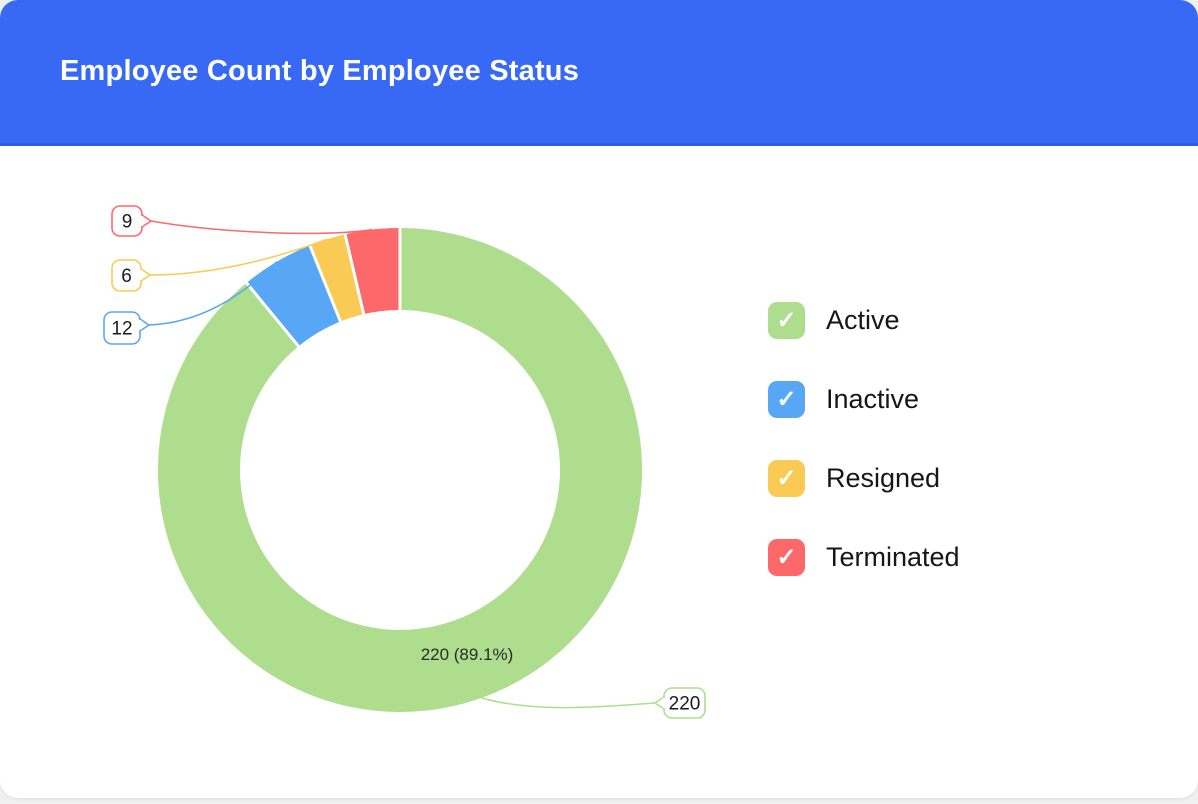 Image resolution: width=1198 pixels, height=804 pixels. I want to click on legend-label: Active, so click(863, 320).